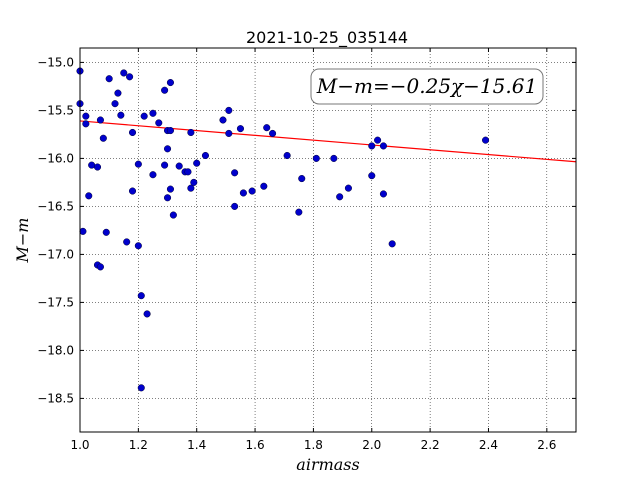 The height and width of the screenshot is (480, 640). I want to click on annotation-text: M−m=−0.25χ−15.61, so click(426, 86).